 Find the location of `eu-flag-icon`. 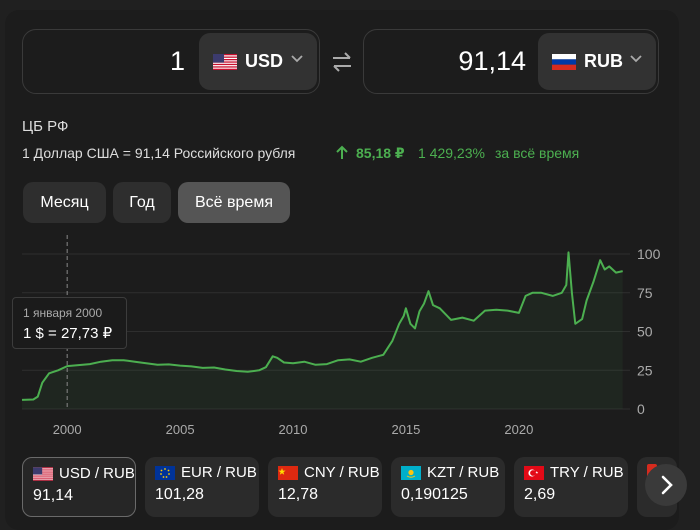

eu-flag-icon is located at coordinates (165, 472).